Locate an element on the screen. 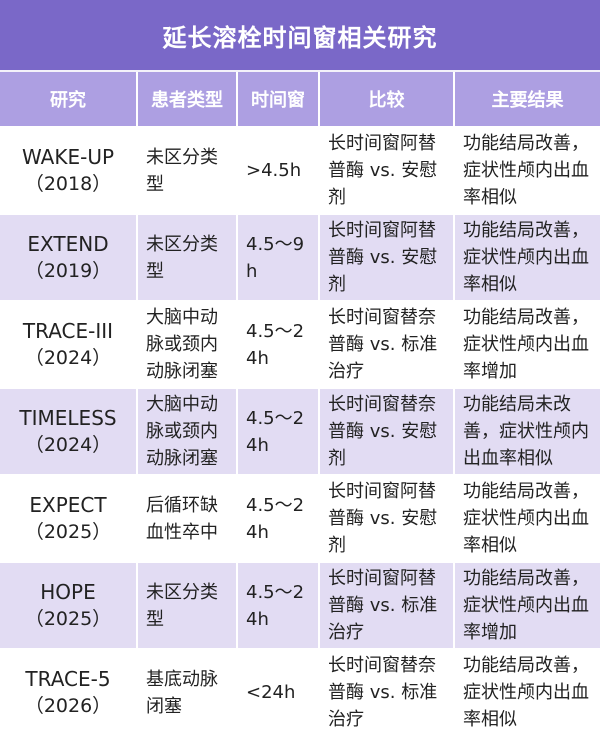 Image resolution: width=600 pixels, height=735 pixels. cell-window: <24h is located at coordinates (279, 691).